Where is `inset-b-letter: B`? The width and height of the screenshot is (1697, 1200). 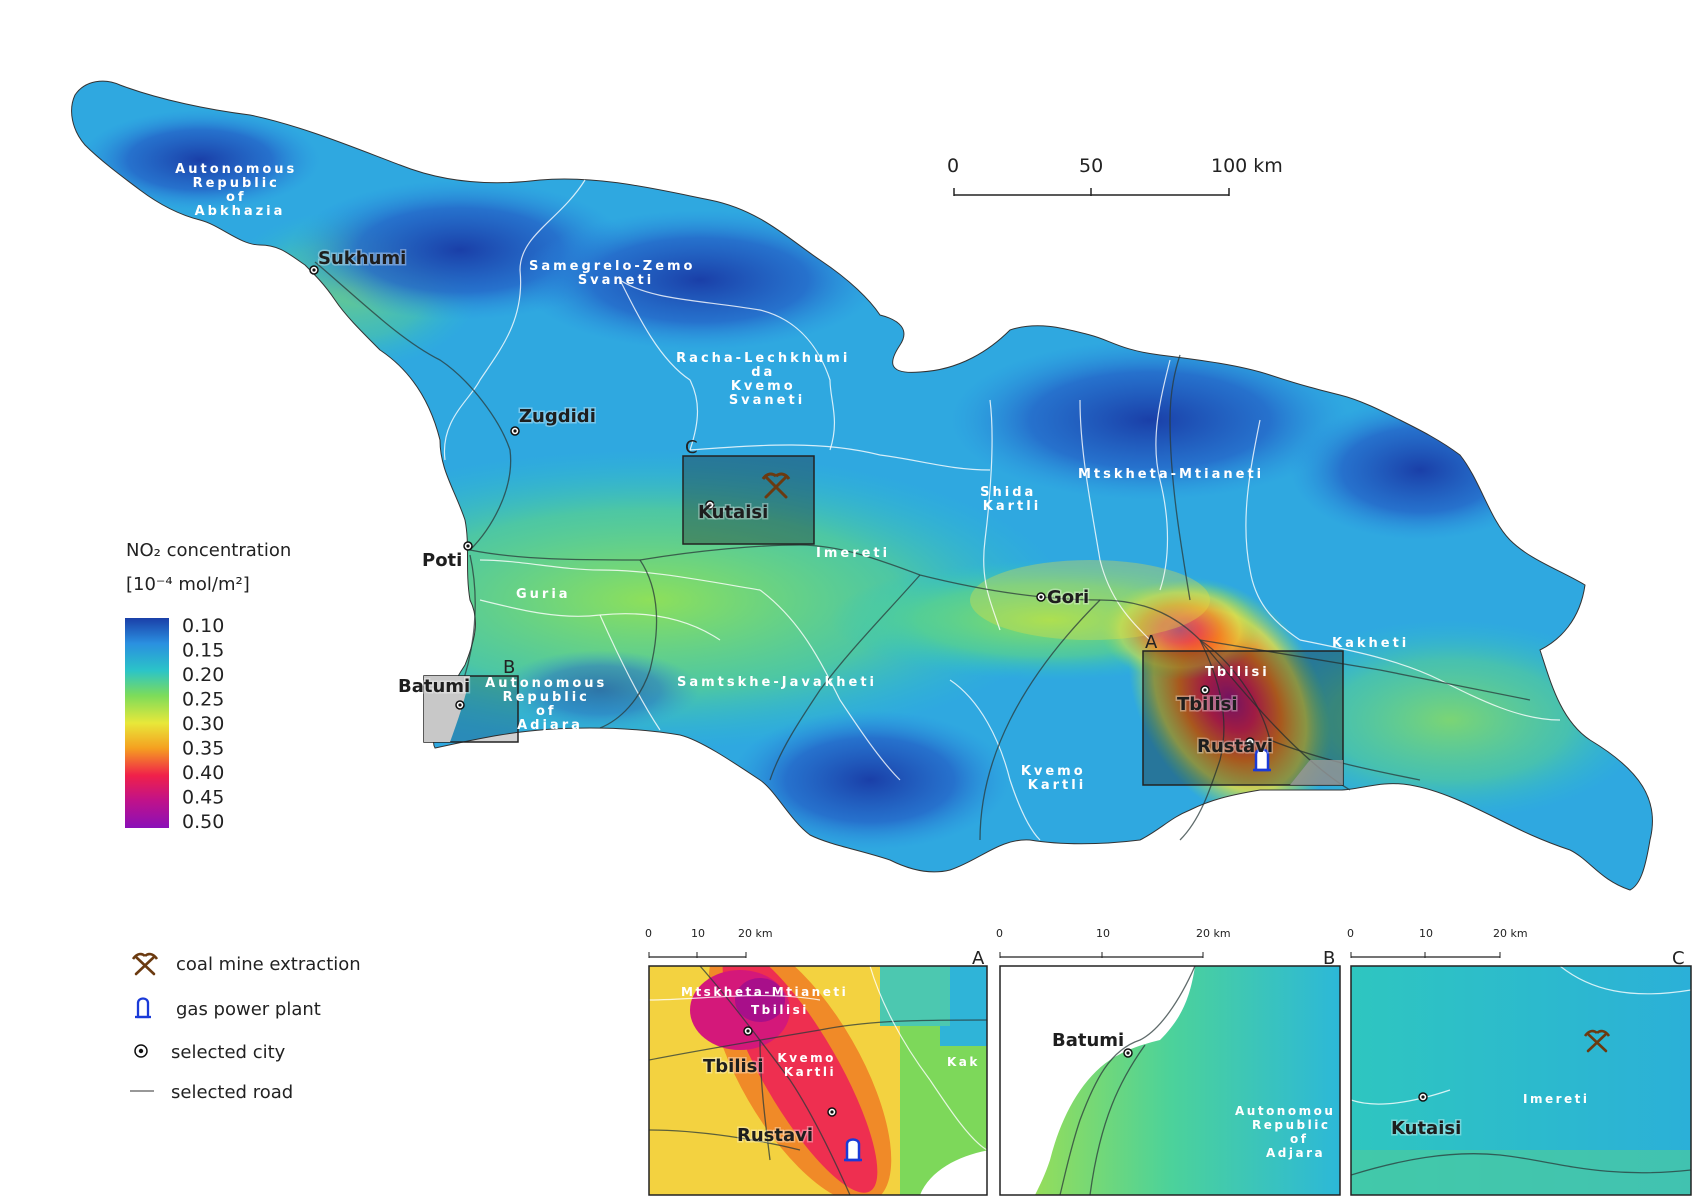
inset-b-letter: B is located at coordinates (1329, 958).